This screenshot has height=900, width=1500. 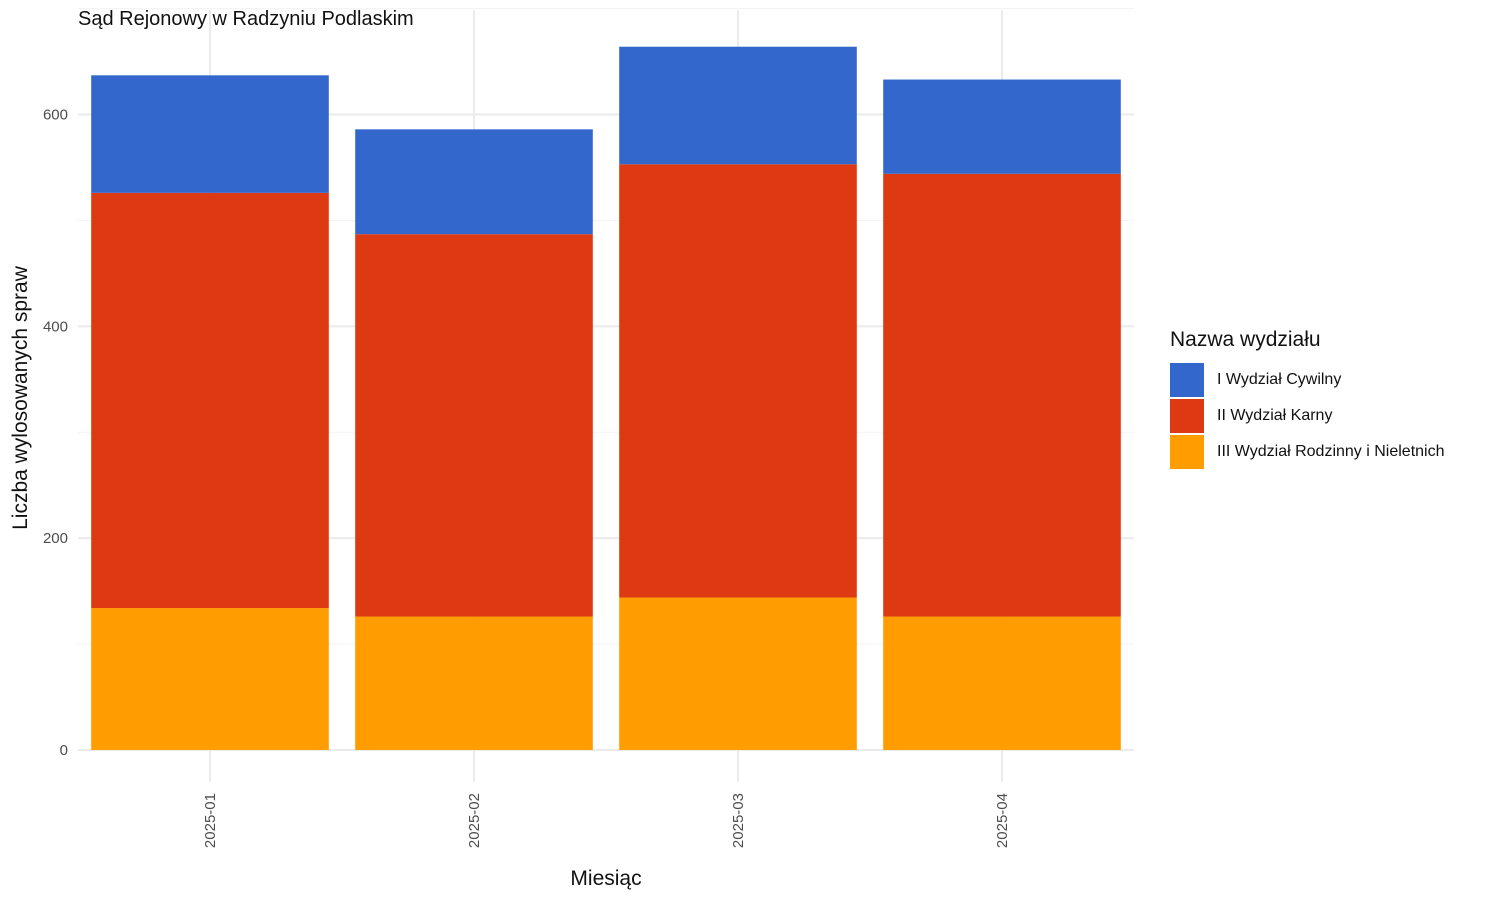 What do you see at coordinates (474, 820) in the screenshot?
I see `x-tick-label: 2025-02` at bounding box center [474, 820].